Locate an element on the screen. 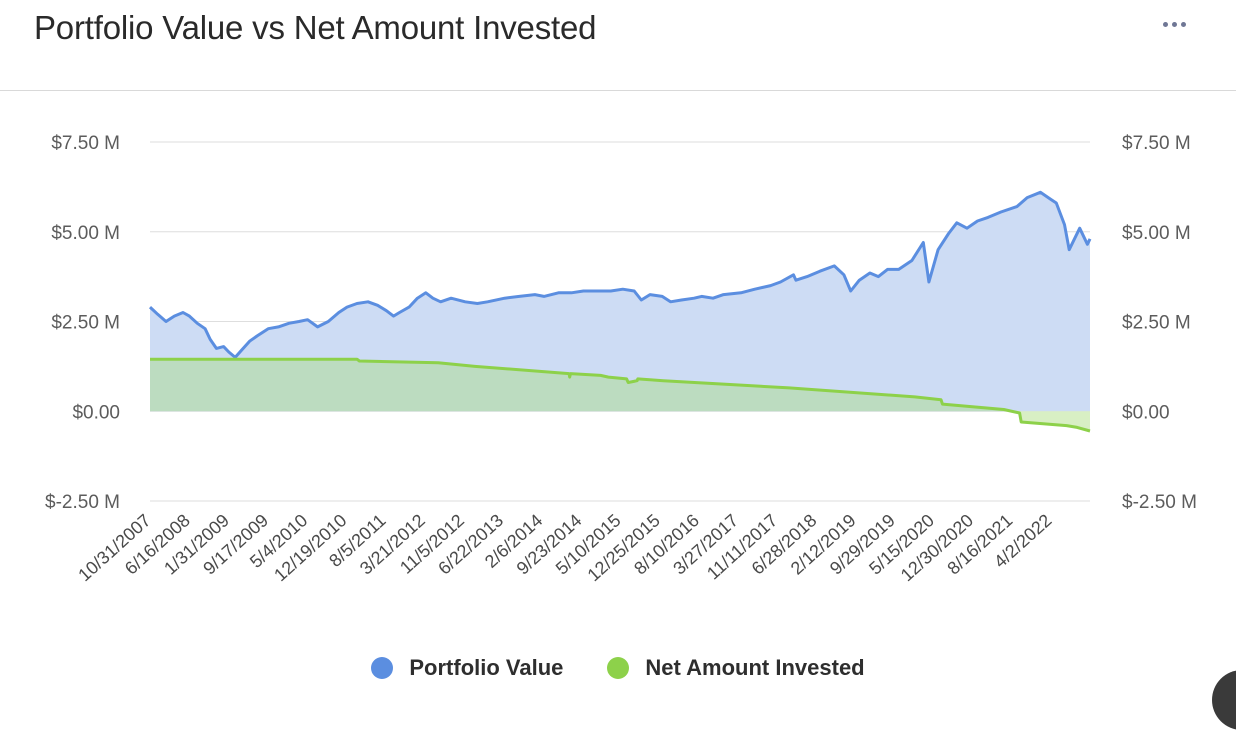 The image size is (1236, 730). more-options-button is located at coordinates (1174, 24).